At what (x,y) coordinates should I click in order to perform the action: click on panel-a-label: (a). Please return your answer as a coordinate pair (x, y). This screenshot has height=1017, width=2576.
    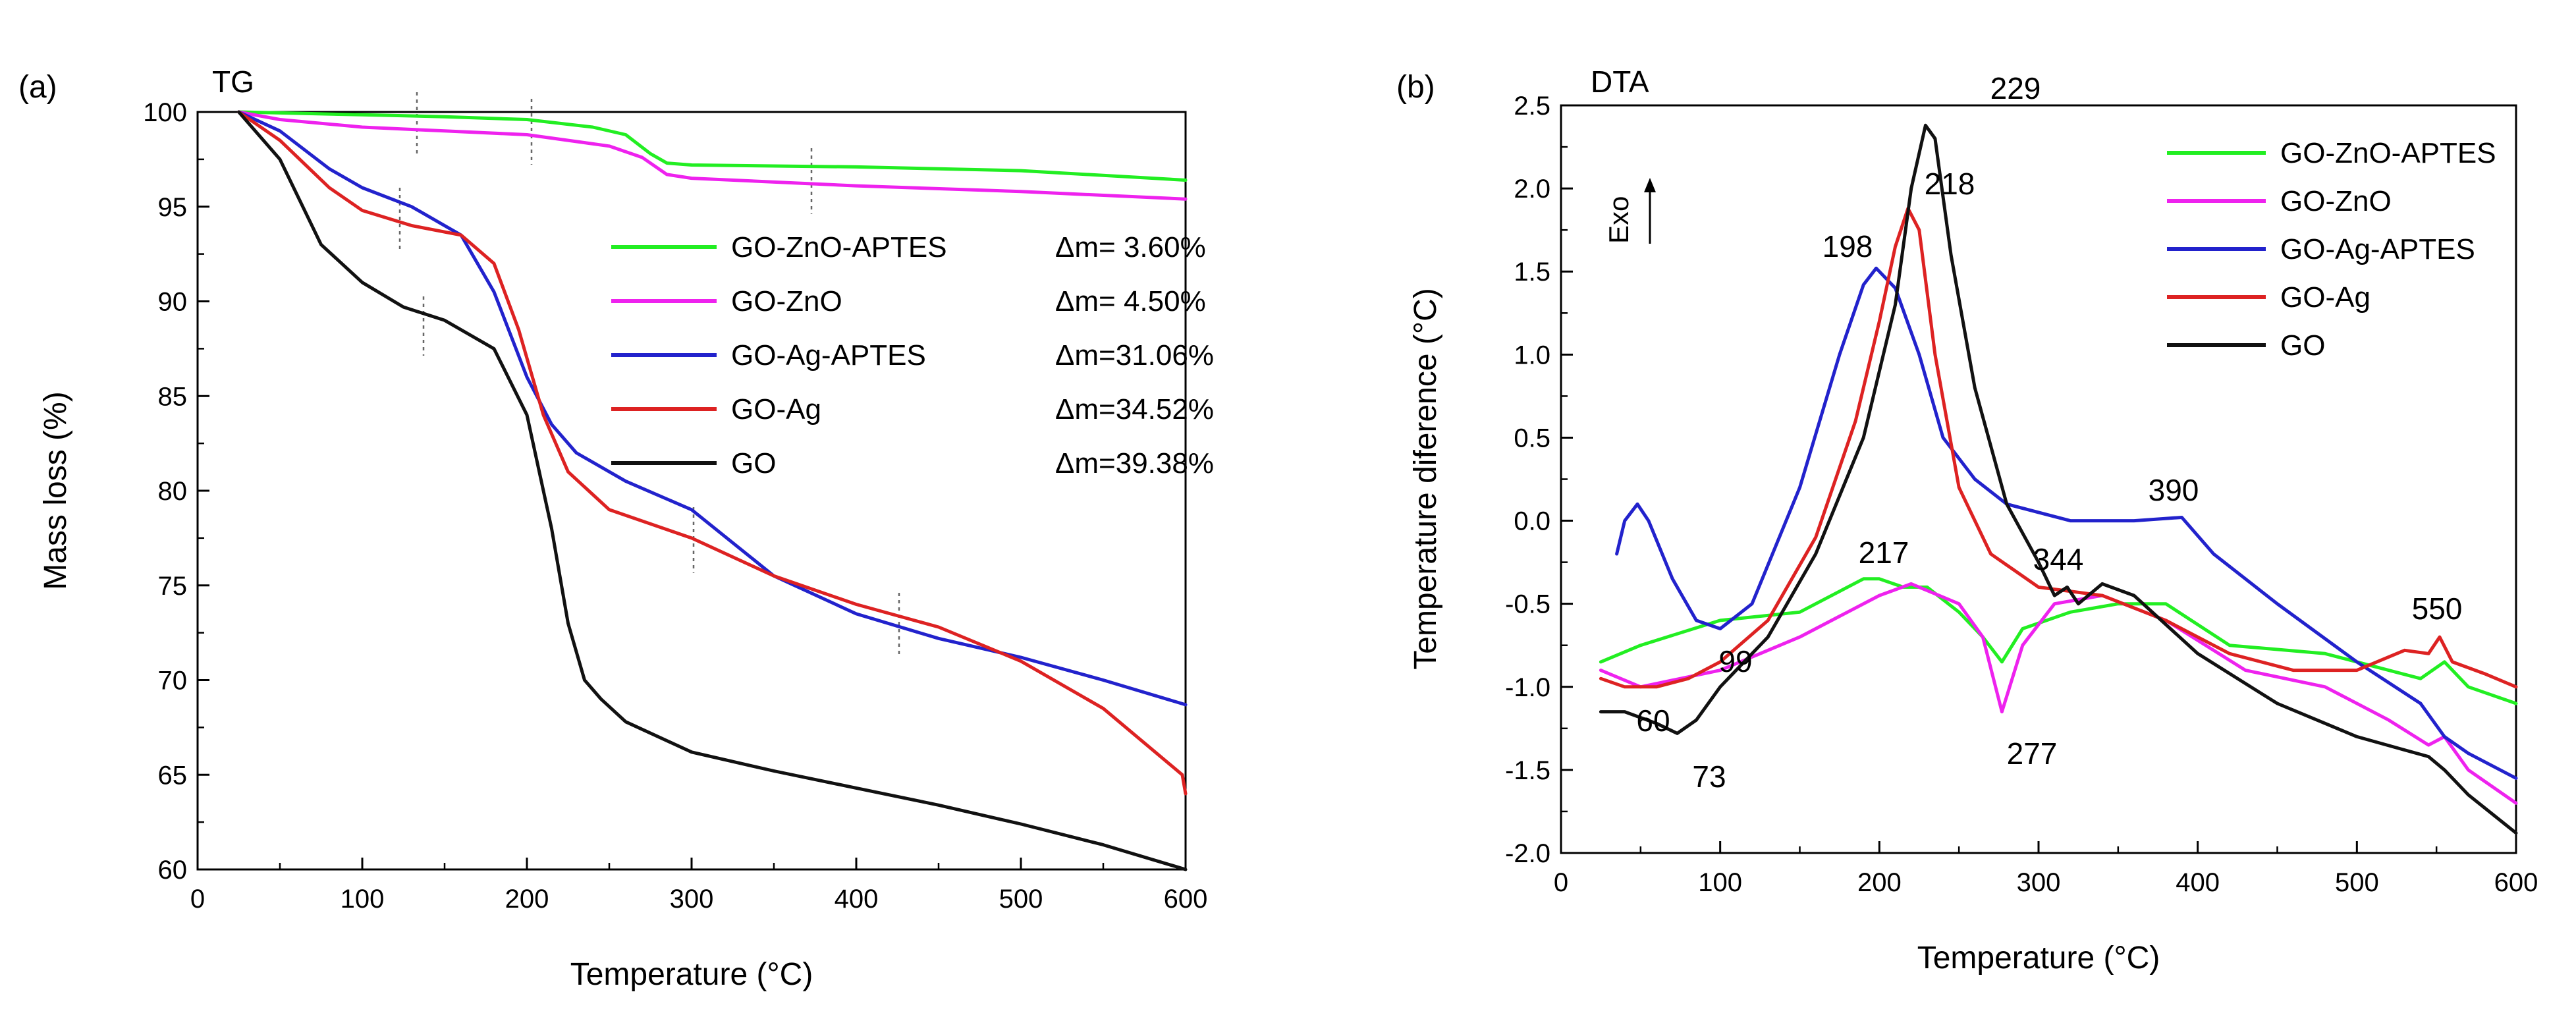
    Looking at the image, I should click on (37, 87).